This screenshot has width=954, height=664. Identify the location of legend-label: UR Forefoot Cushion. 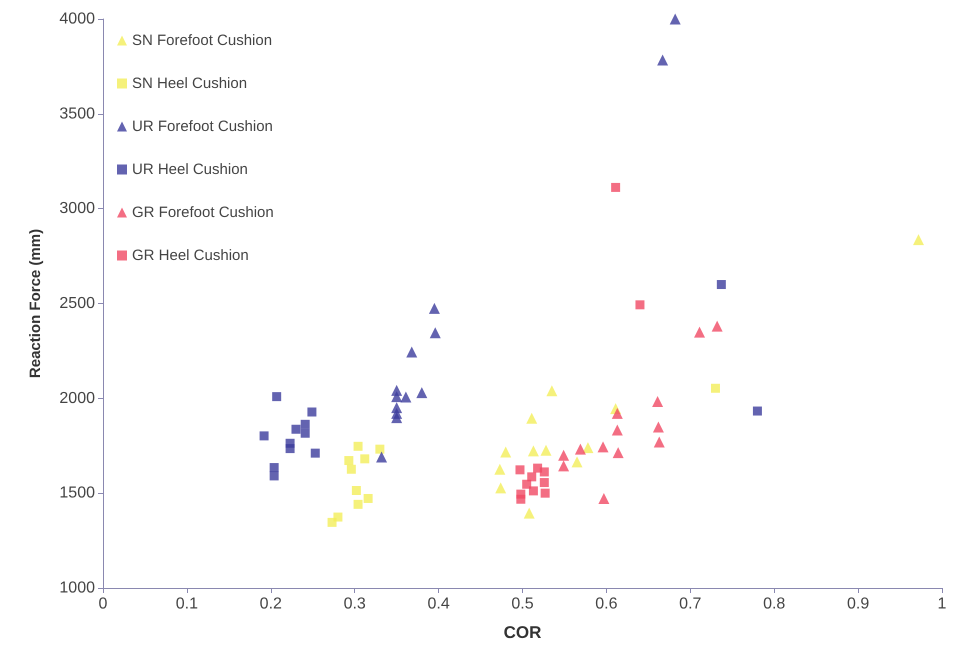
(202, 126).